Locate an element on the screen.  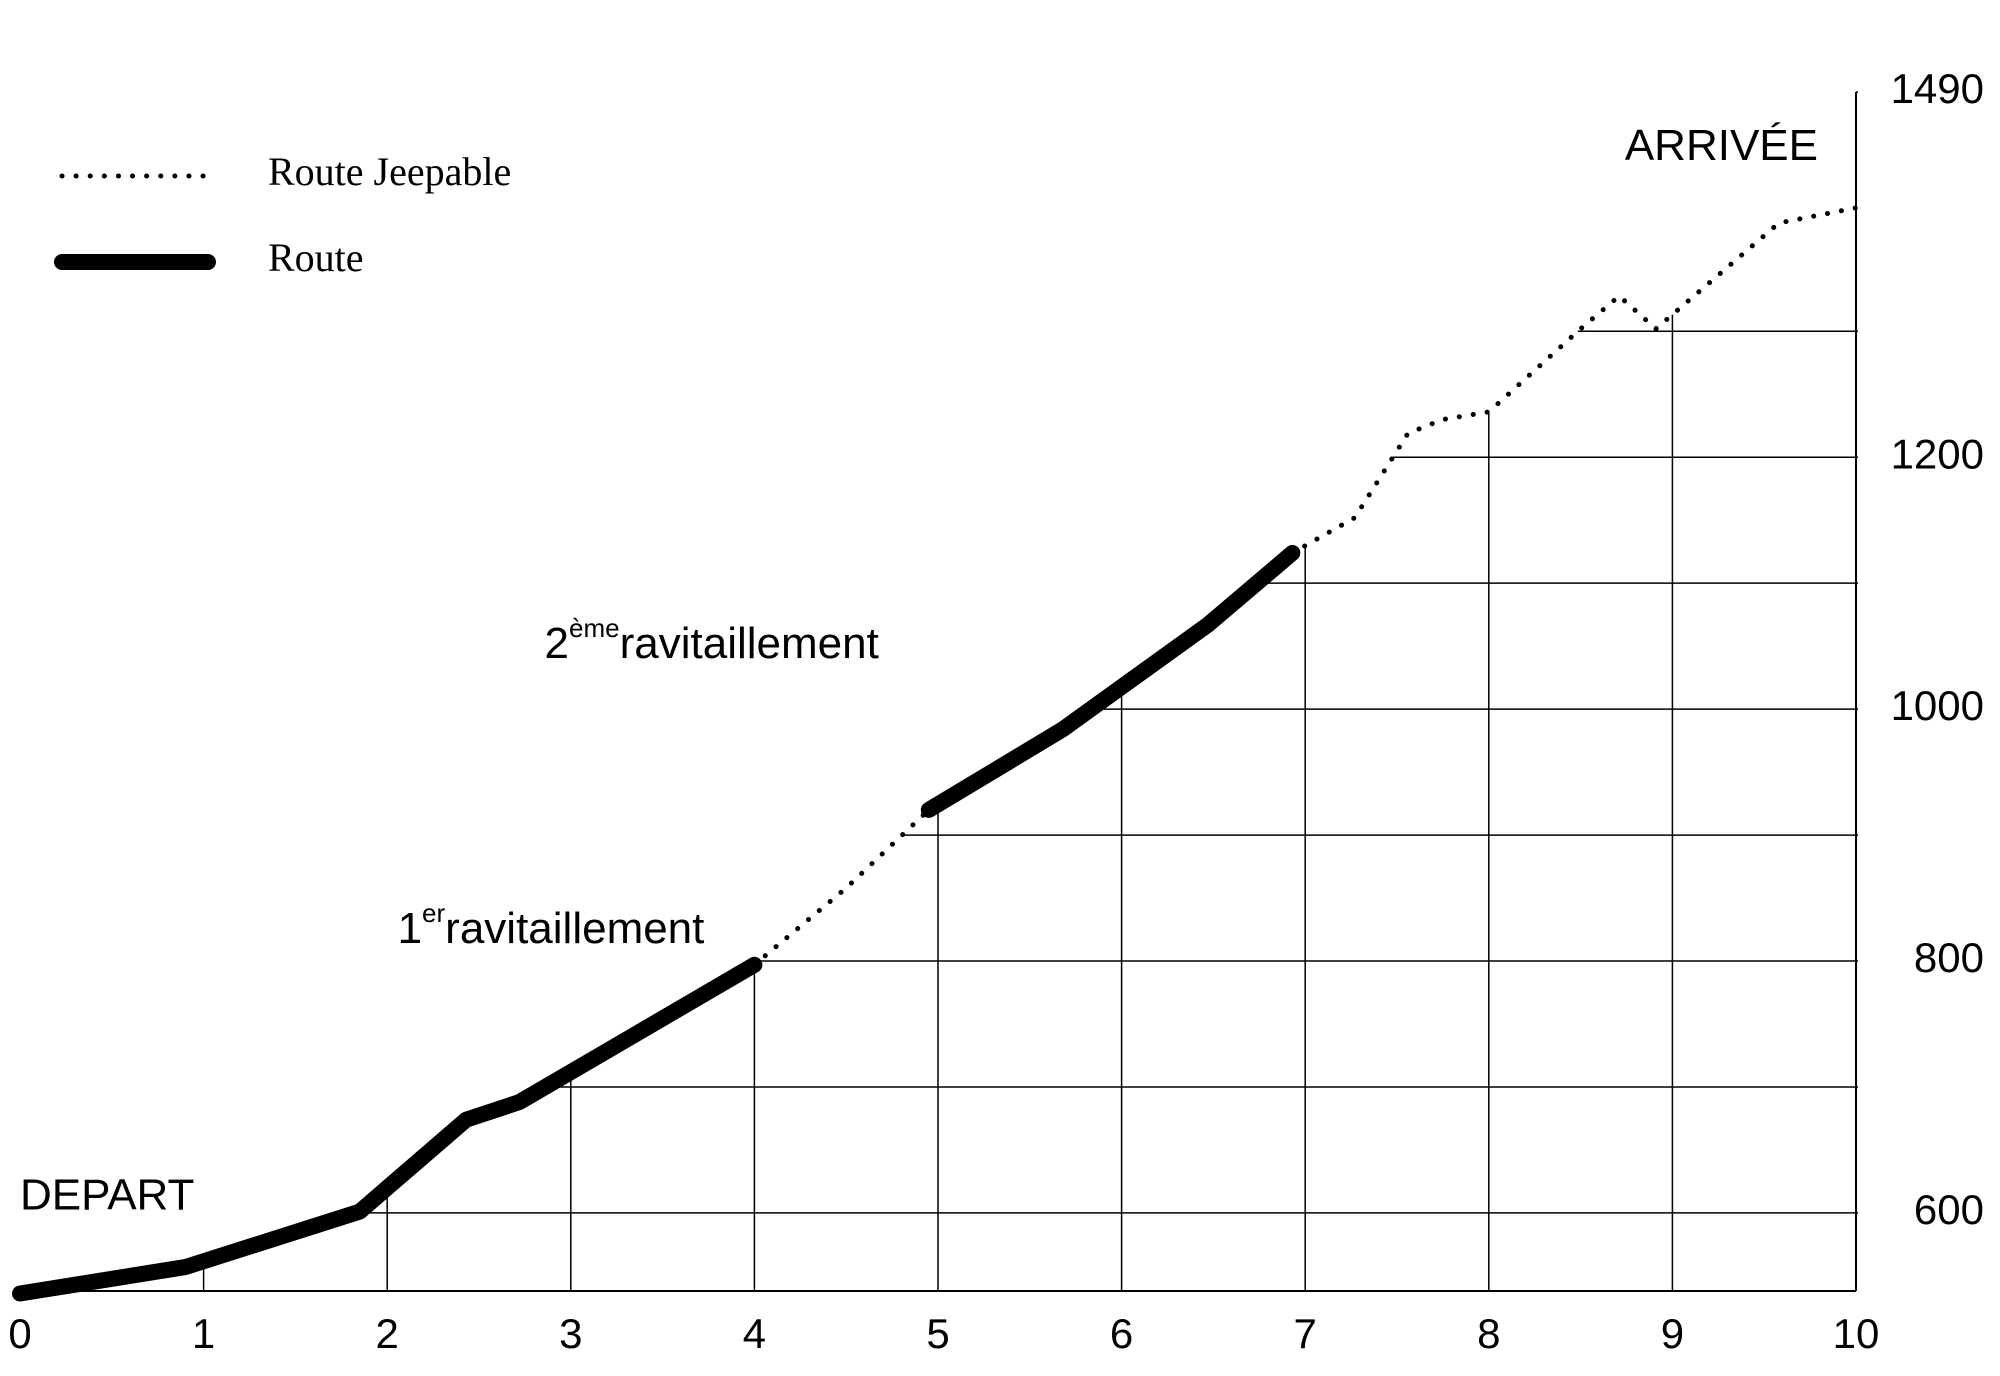
annotation-base: 2 is located at coordinates (557, 643).